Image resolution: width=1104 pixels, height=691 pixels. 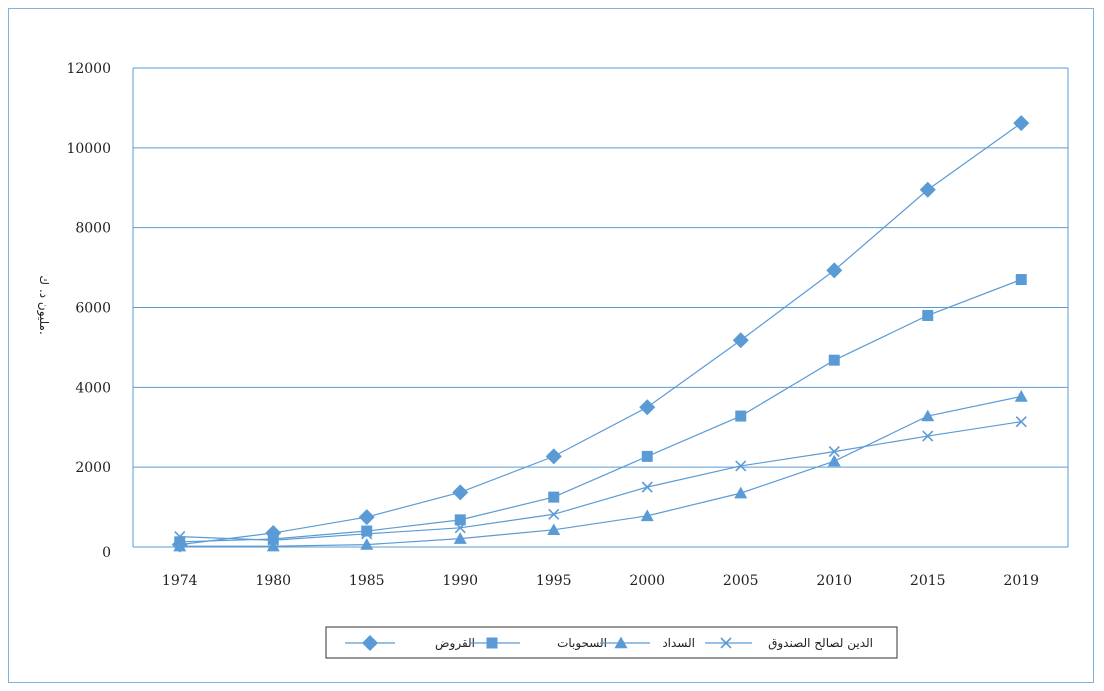 I want to click on x-tick-label: 2015, so click(x=928, y=581).